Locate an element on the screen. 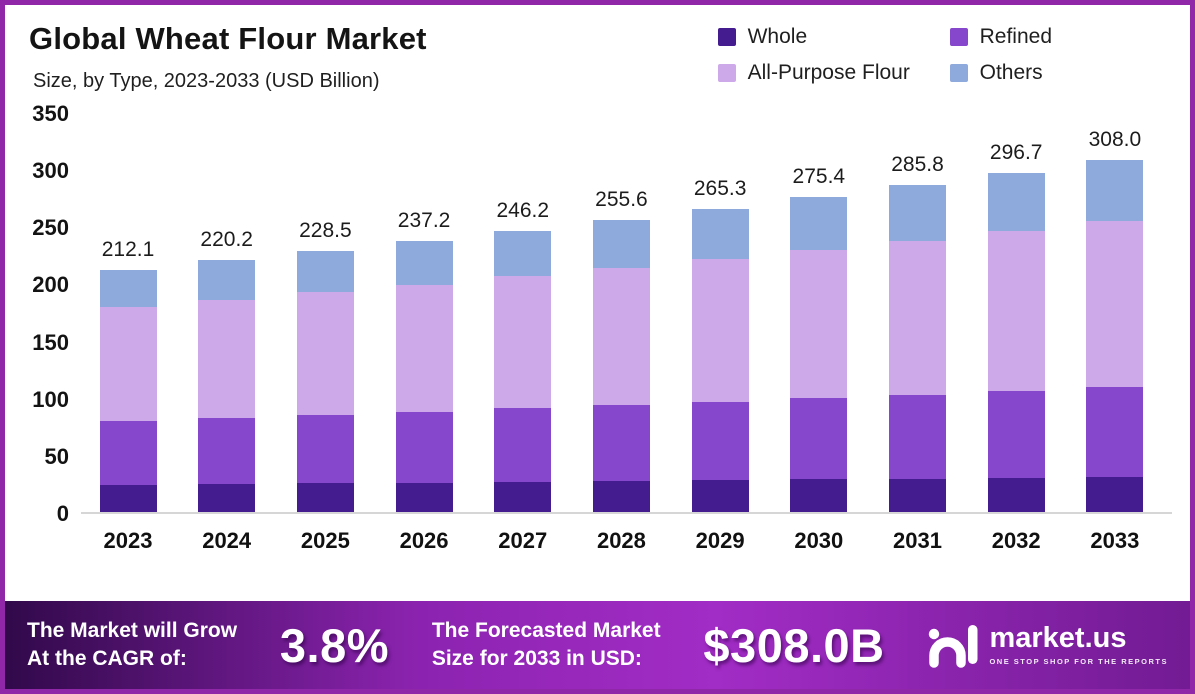 Image resolution: width=1195 pixels, height=694 pixels. legend-label: Others is located at coordinates (1011, 72).